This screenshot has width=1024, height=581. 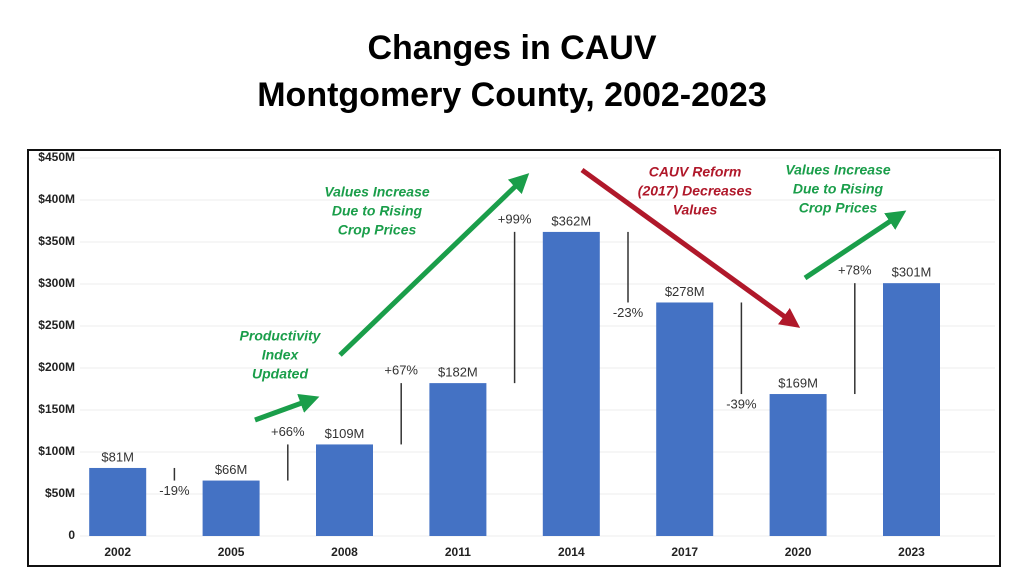 What do you see at coordinates (912, 272) in the screenshot?
I see `value-label: $301M` at bounding box center [912, 272].